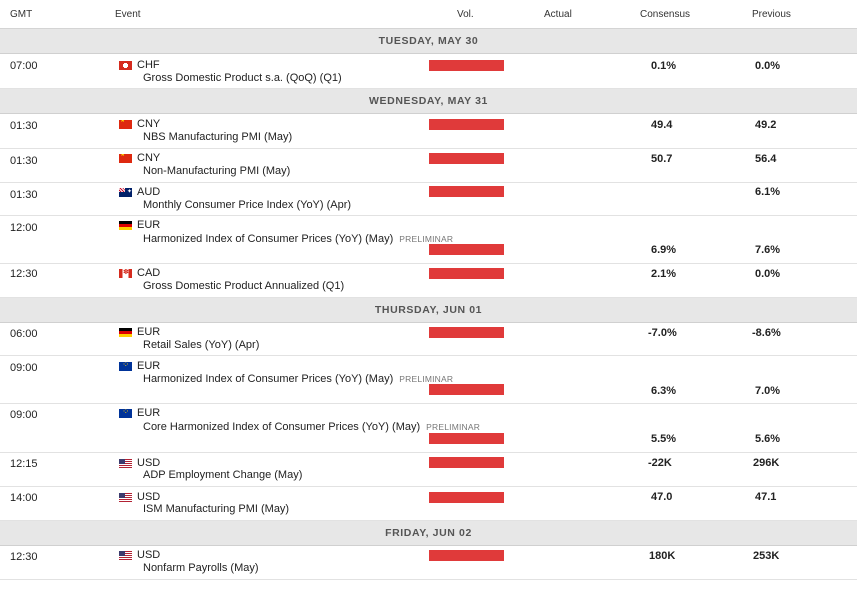  What do you see at coordinates (771, 14) in the screenshot?
I see `header-previous: Previous` at bounding box center [771, 14].